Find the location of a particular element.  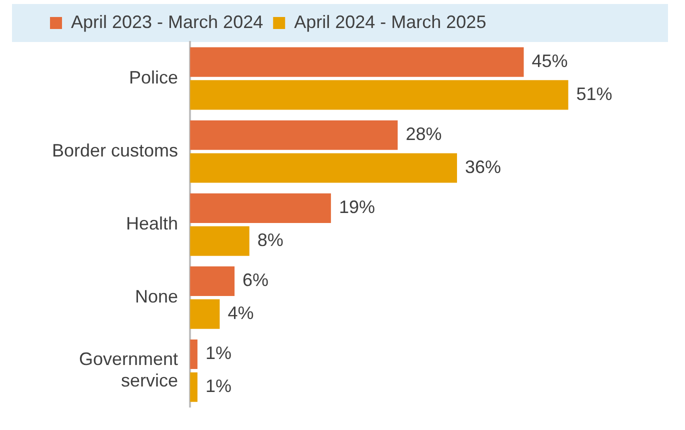

data-label: 6% is located at coordinates (255, 280).